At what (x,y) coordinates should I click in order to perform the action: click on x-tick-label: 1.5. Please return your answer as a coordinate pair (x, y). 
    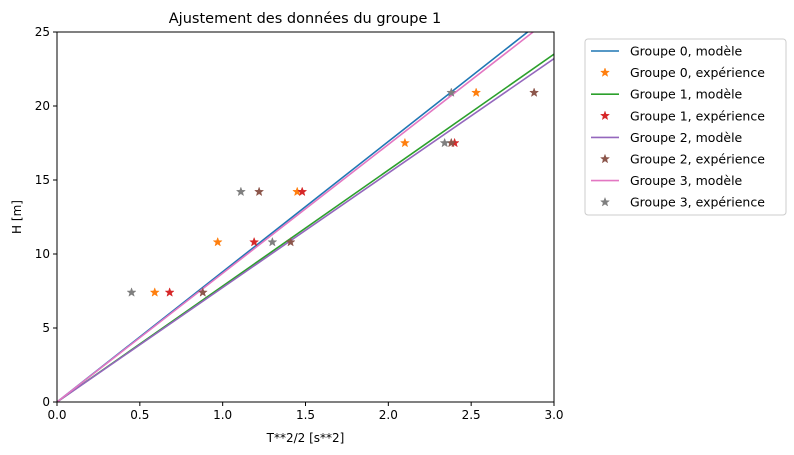
    Looking at the image, I should click on (305, 415).